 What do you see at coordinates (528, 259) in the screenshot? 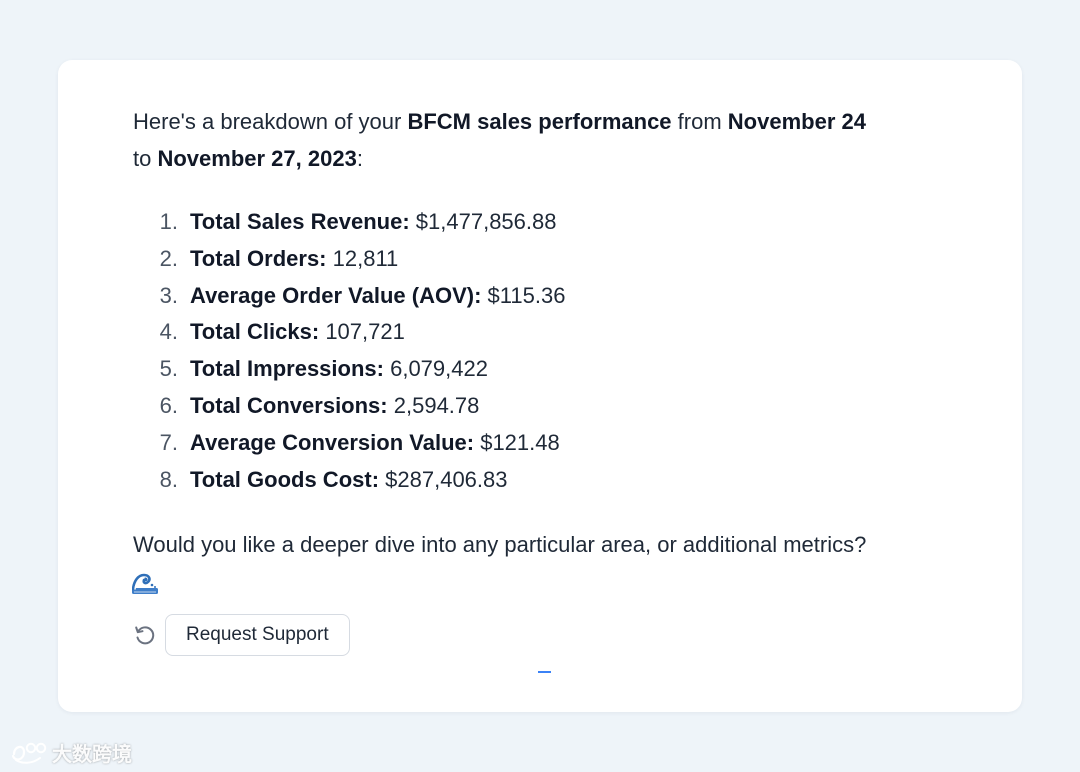
I see `list-item: 2. Total Orders: 12,811` at bounding box center [528, 259].